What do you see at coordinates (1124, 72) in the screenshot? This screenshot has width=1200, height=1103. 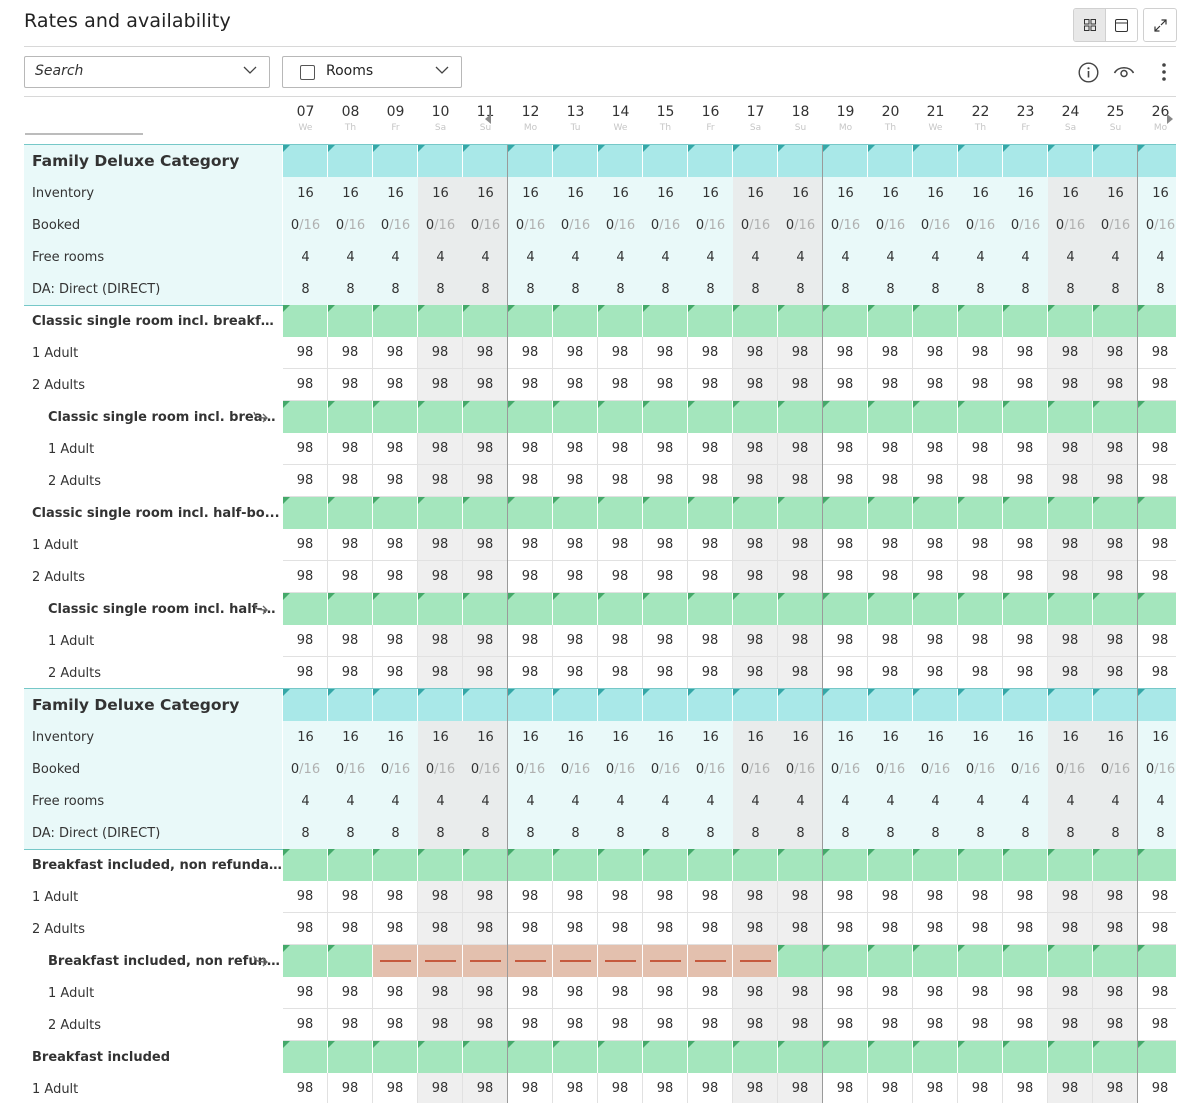 I see `visibility-button` at bounding box center [1124, 72].